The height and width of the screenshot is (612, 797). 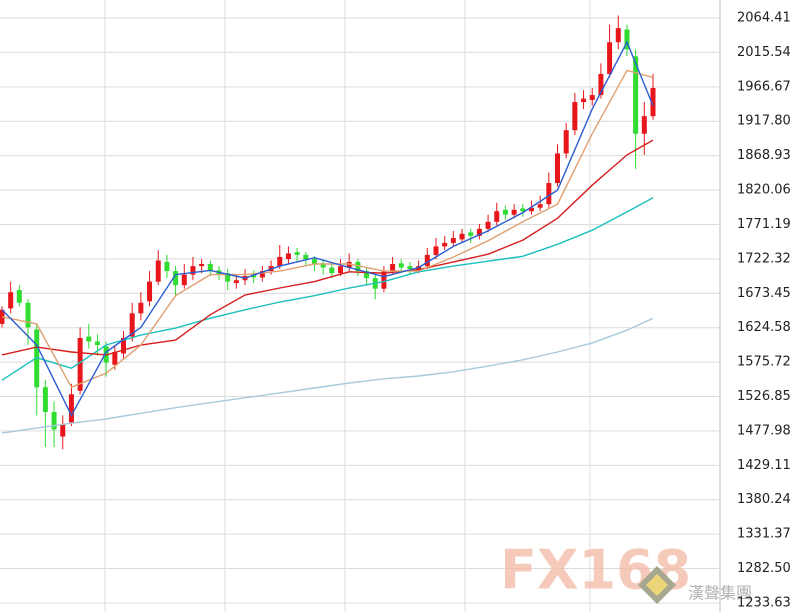 What do you see at coordinates (764, 568) in the screenshot?
I see `y-tick-label: 1282.50` at bounding box center [764, 568].